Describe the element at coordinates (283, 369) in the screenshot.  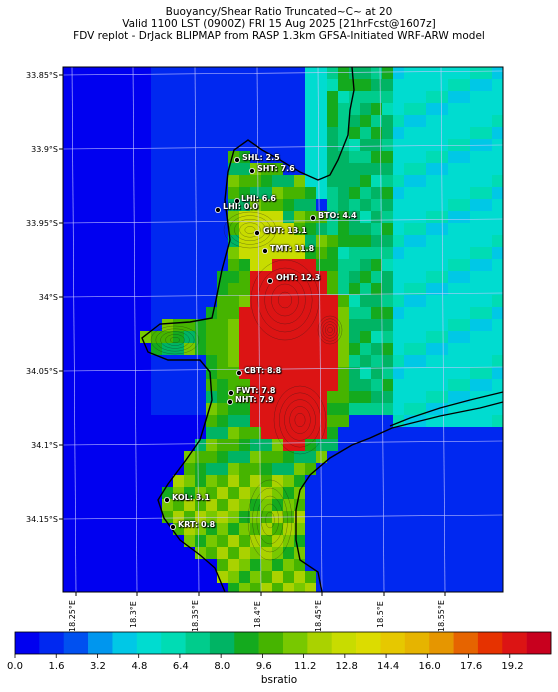
I see `lat-gridline` at that location.